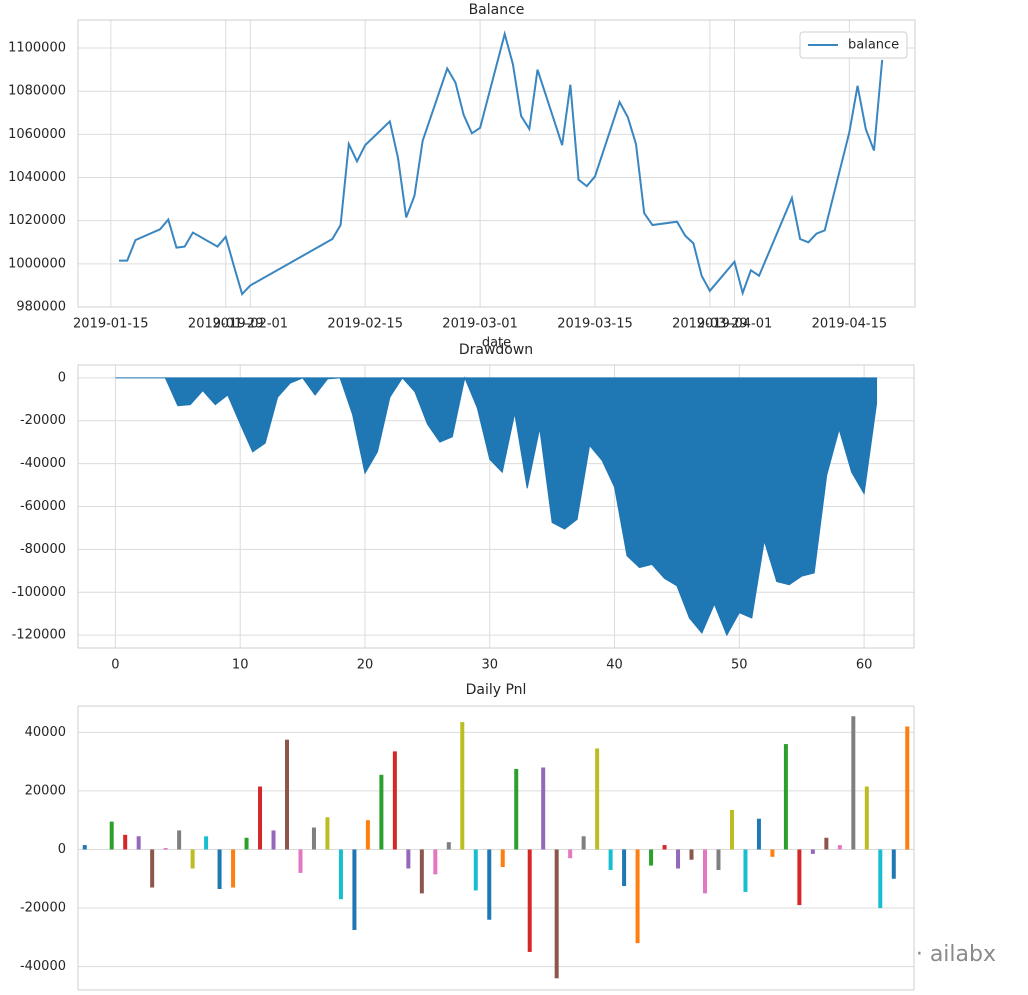 The height and width of the screenshot is (995, 1028). I want to click on y-tick-label: 1100000, so click(37, 48).